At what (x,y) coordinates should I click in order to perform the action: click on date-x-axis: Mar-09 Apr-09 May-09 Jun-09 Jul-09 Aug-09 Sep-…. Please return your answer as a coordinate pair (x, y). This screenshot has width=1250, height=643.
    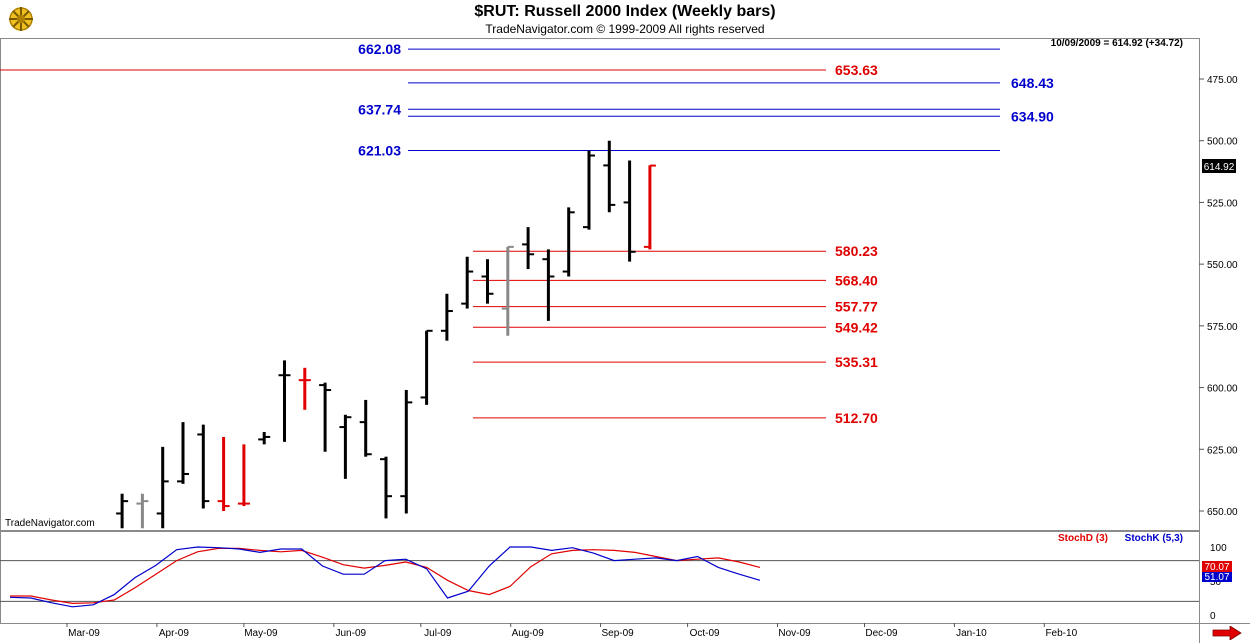
    Looking at the image, I should click on (572, 631).